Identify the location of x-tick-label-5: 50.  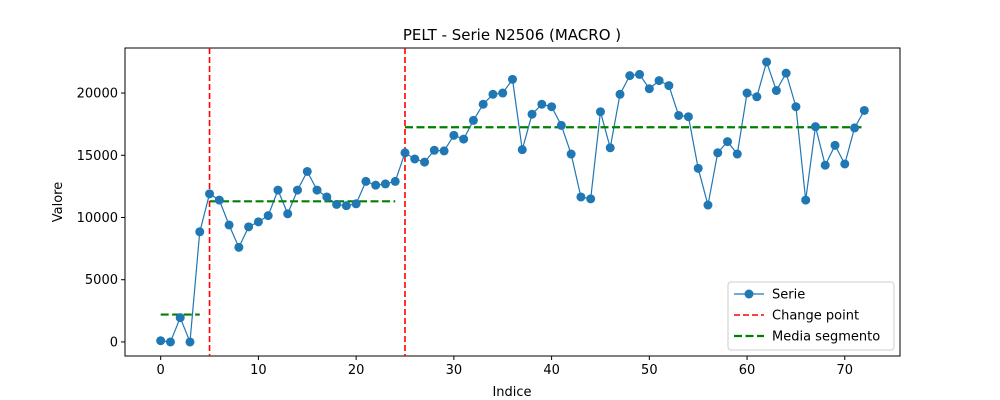
(649, 370).